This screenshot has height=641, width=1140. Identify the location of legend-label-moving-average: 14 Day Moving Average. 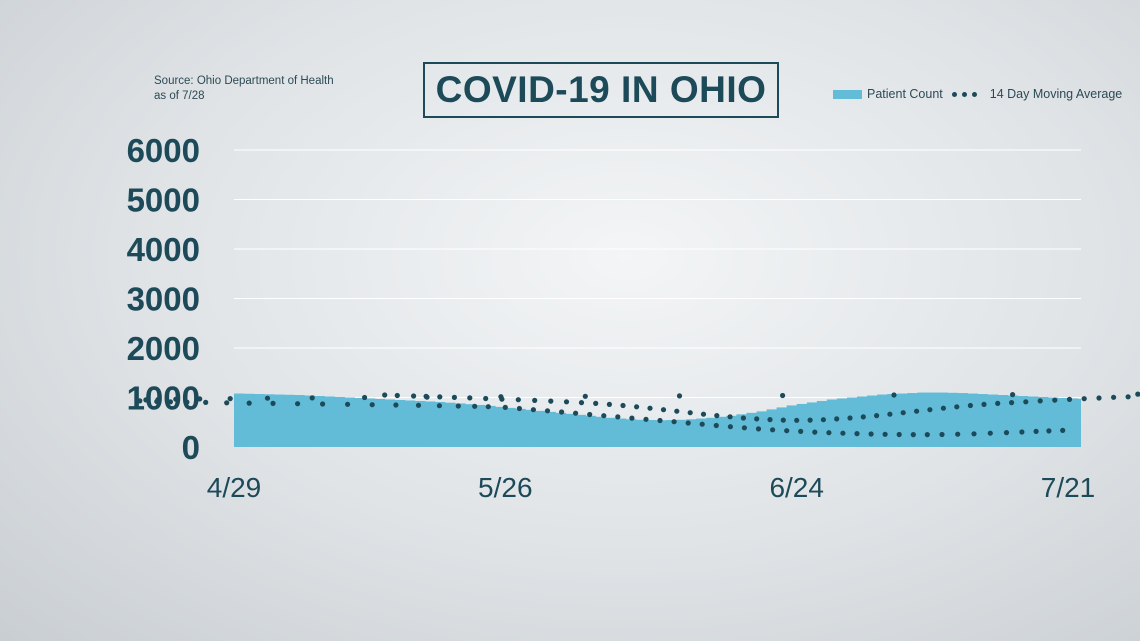
(1056, 94).